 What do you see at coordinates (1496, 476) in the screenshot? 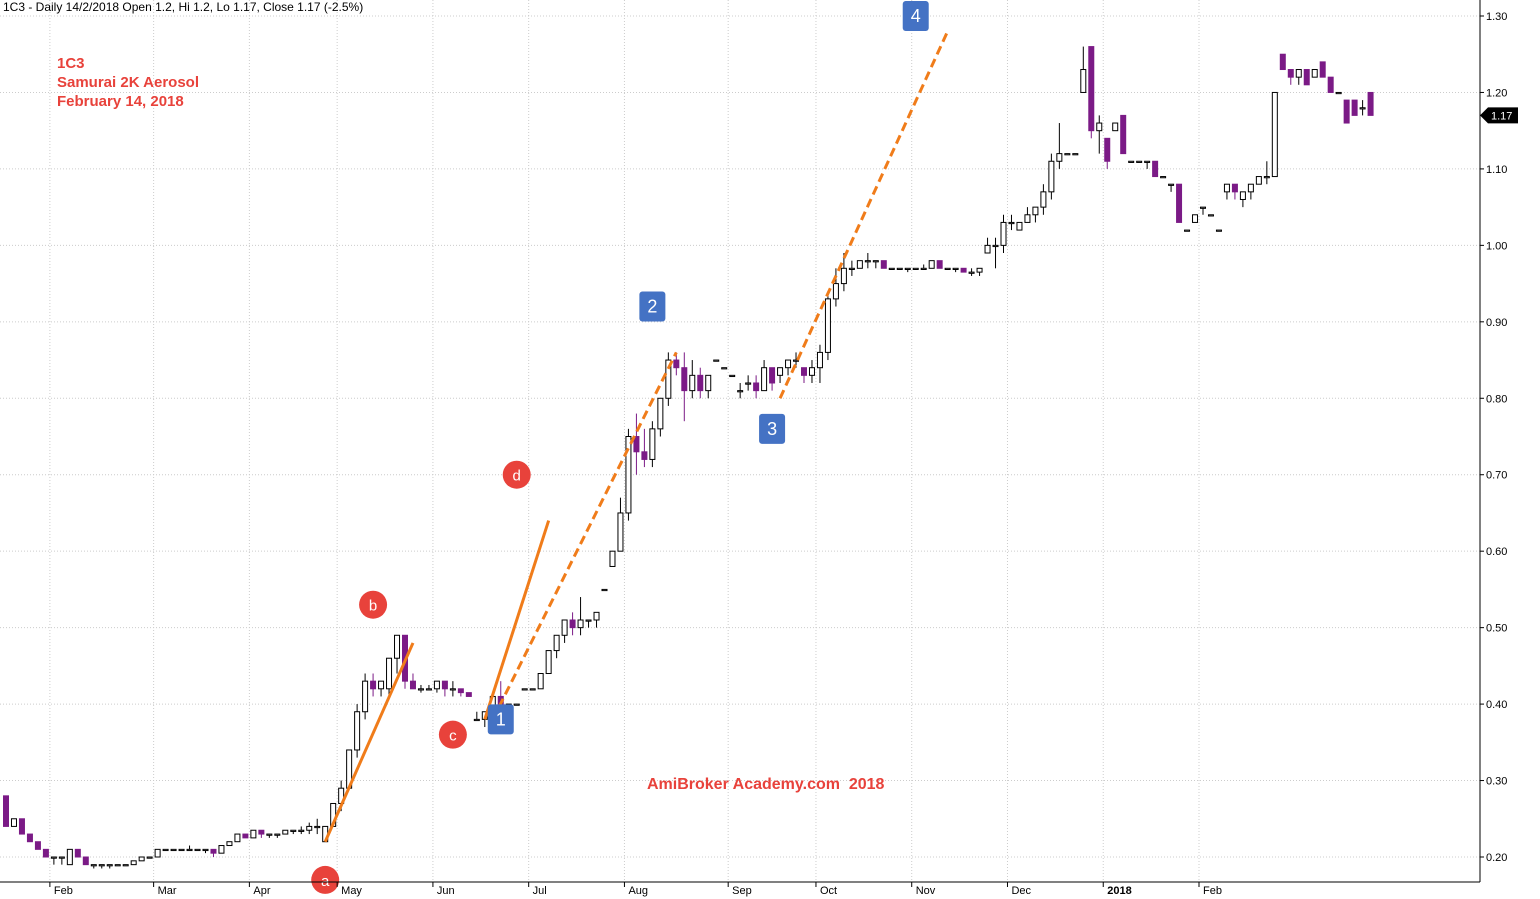
I see `y-tick-label: 0.70` at bounding box center [1496, 476].